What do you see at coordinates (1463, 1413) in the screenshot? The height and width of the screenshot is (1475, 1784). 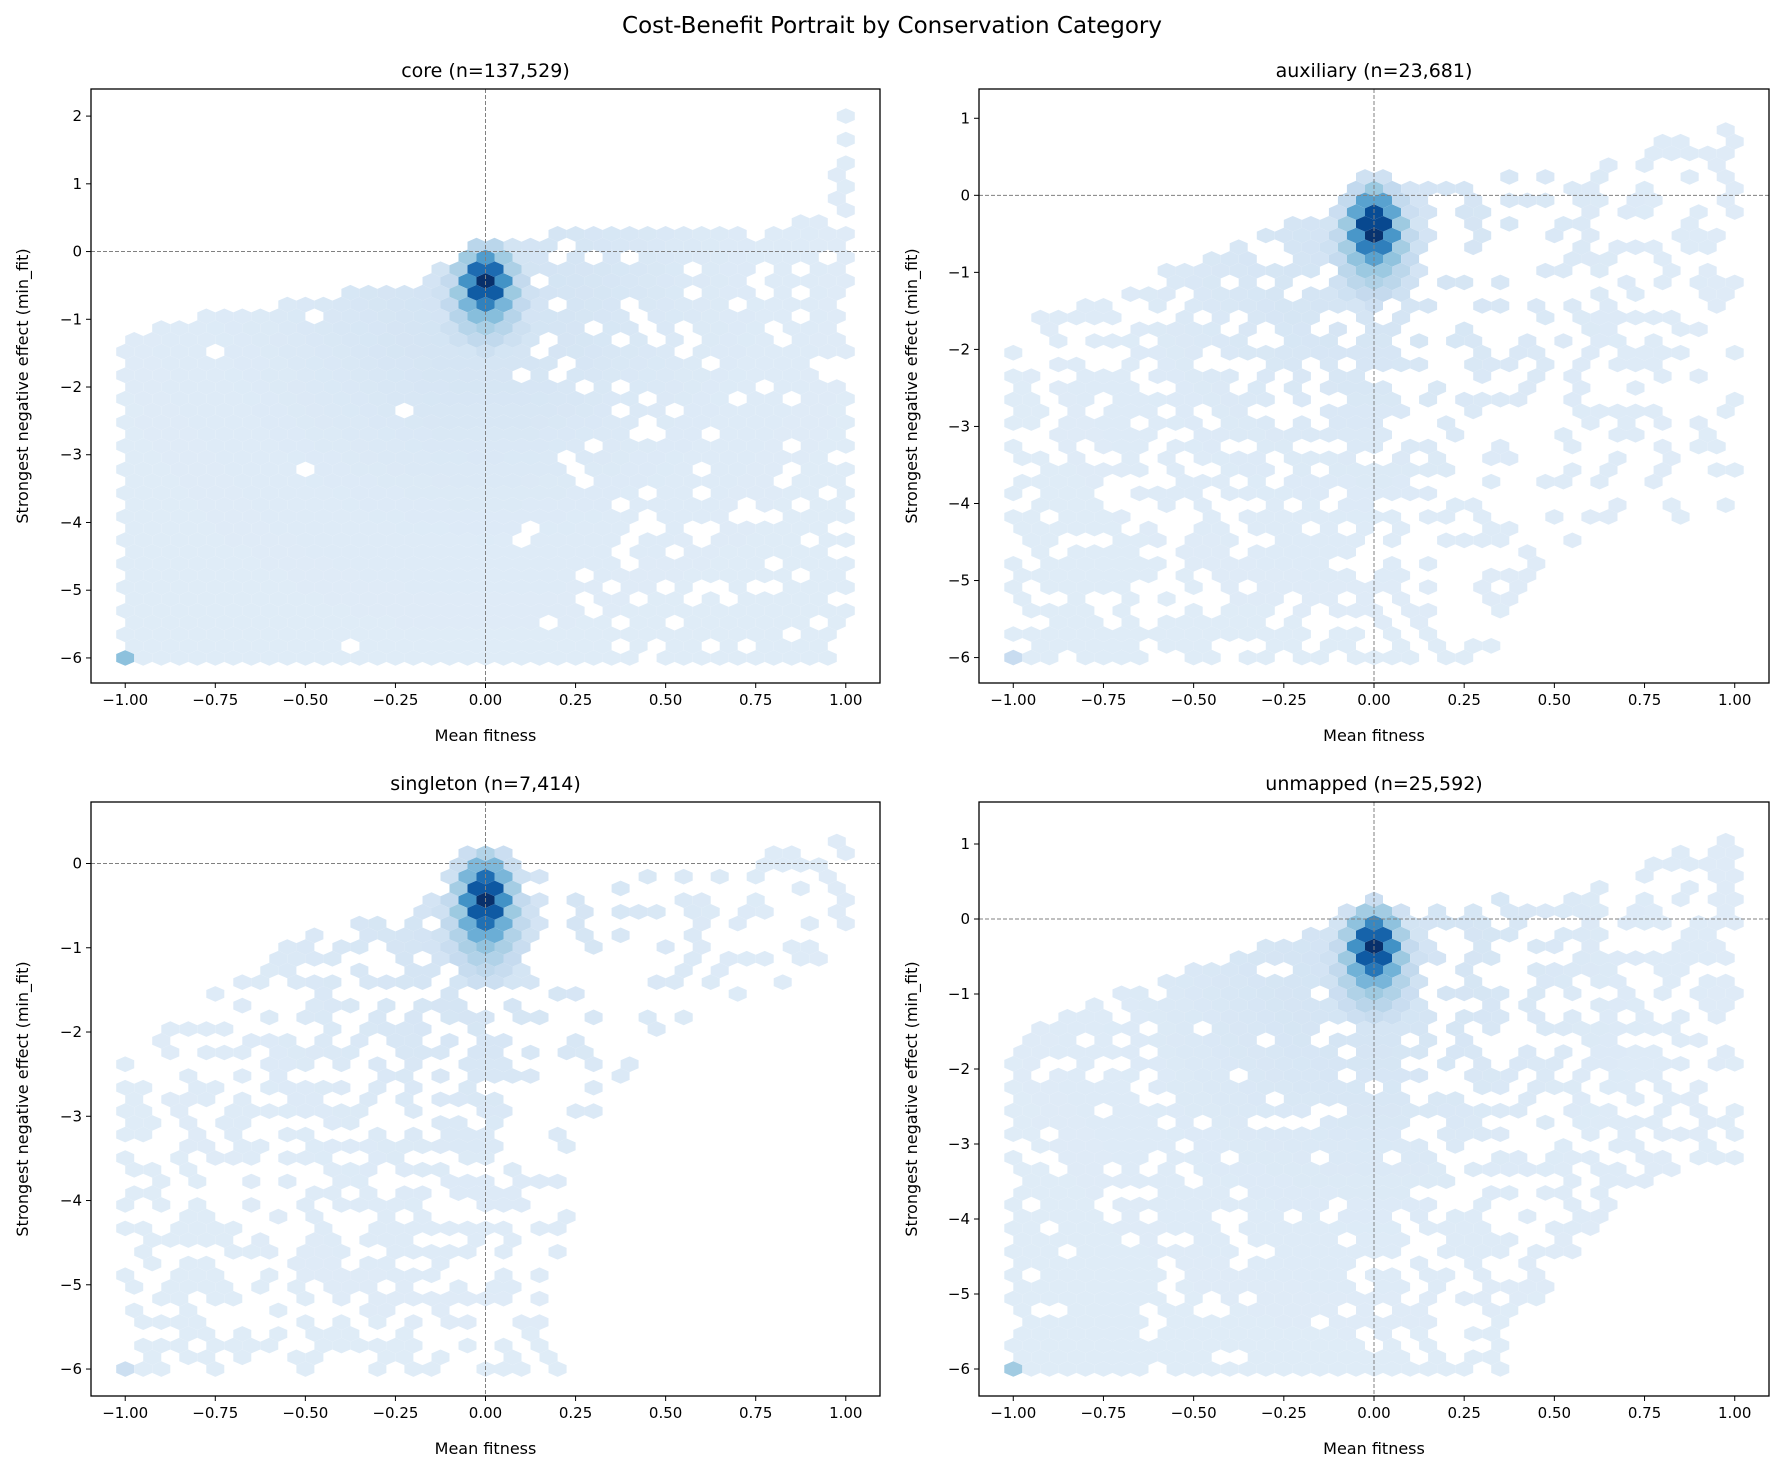 I see `x-tick-label: 0.25` at bounding box center [1463, 1413].